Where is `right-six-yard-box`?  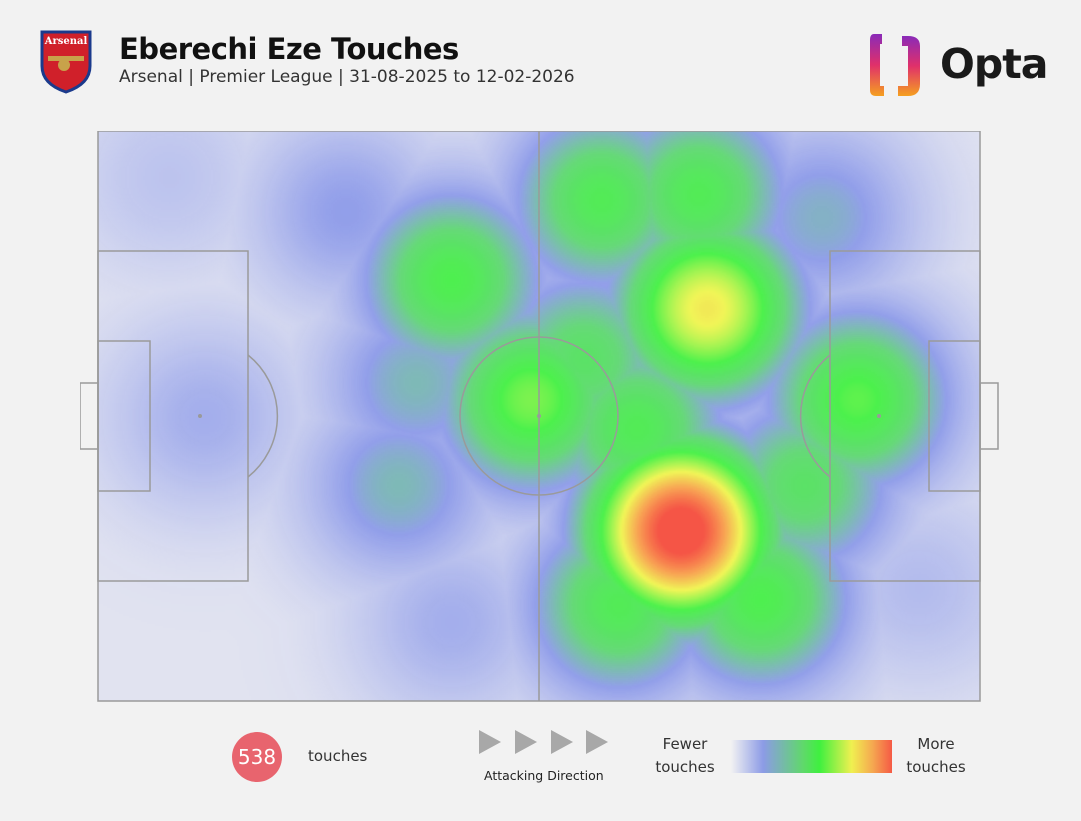
right-six-yard-box is located at coordinates (954, 416).